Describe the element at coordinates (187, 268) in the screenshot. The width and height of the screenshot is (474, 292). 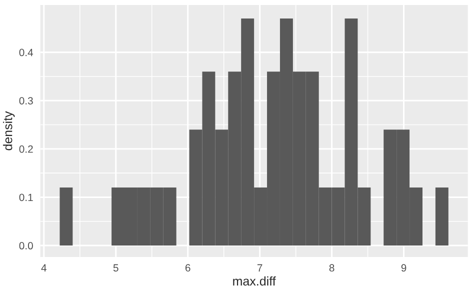
I see `x-tick-label: 6` at that location.